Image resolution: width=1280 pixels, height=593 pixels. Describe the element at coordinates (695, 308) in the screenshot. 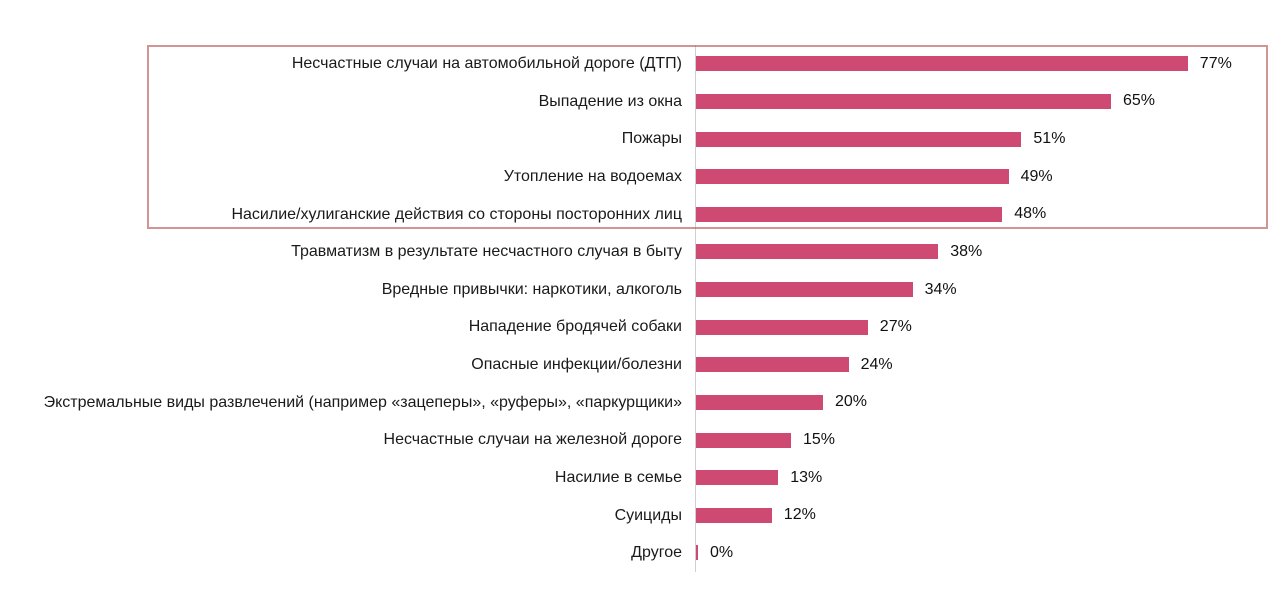

I see `y-axis-line` at that location.